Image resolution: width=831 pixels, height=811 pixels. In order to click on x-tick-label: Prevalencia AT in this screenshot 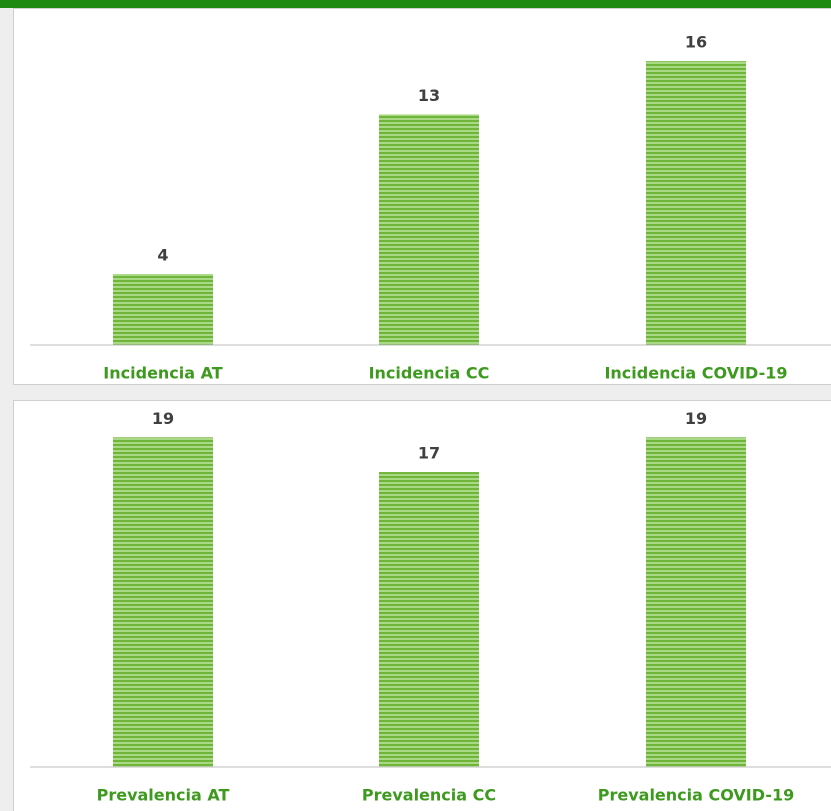, I will do `click(163, 795)`.